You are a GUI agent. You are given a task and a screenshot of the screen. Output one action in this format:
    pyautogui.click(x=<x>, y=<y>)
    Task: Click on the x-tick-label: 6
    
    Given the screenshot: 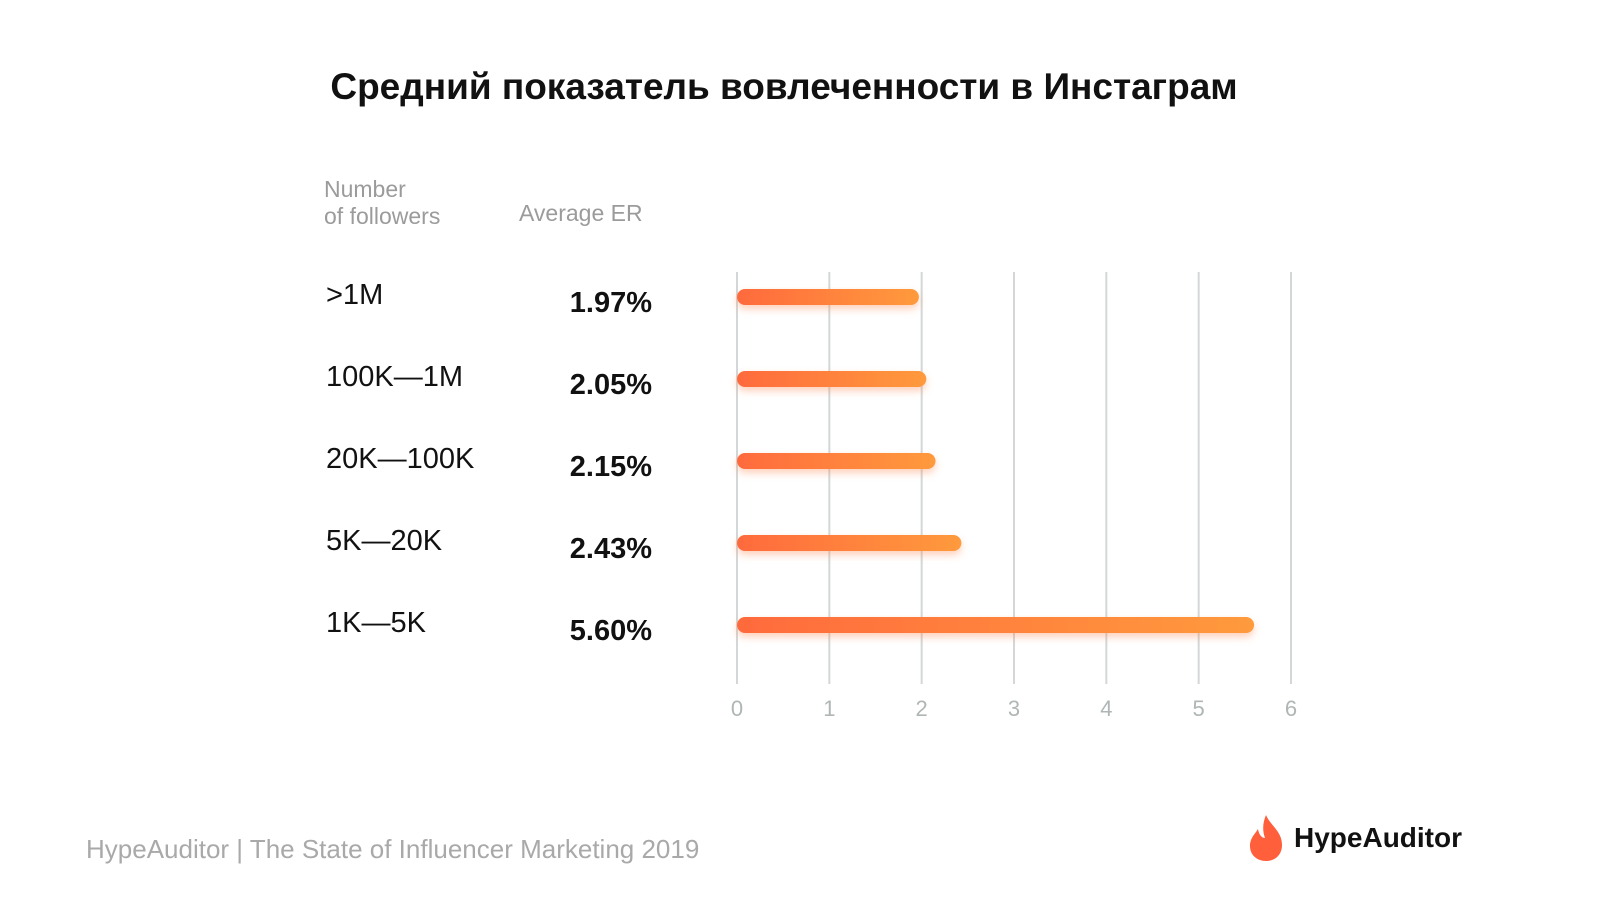 What is the action you would take?
    pyautogui.click(x=1291, y=708)
    